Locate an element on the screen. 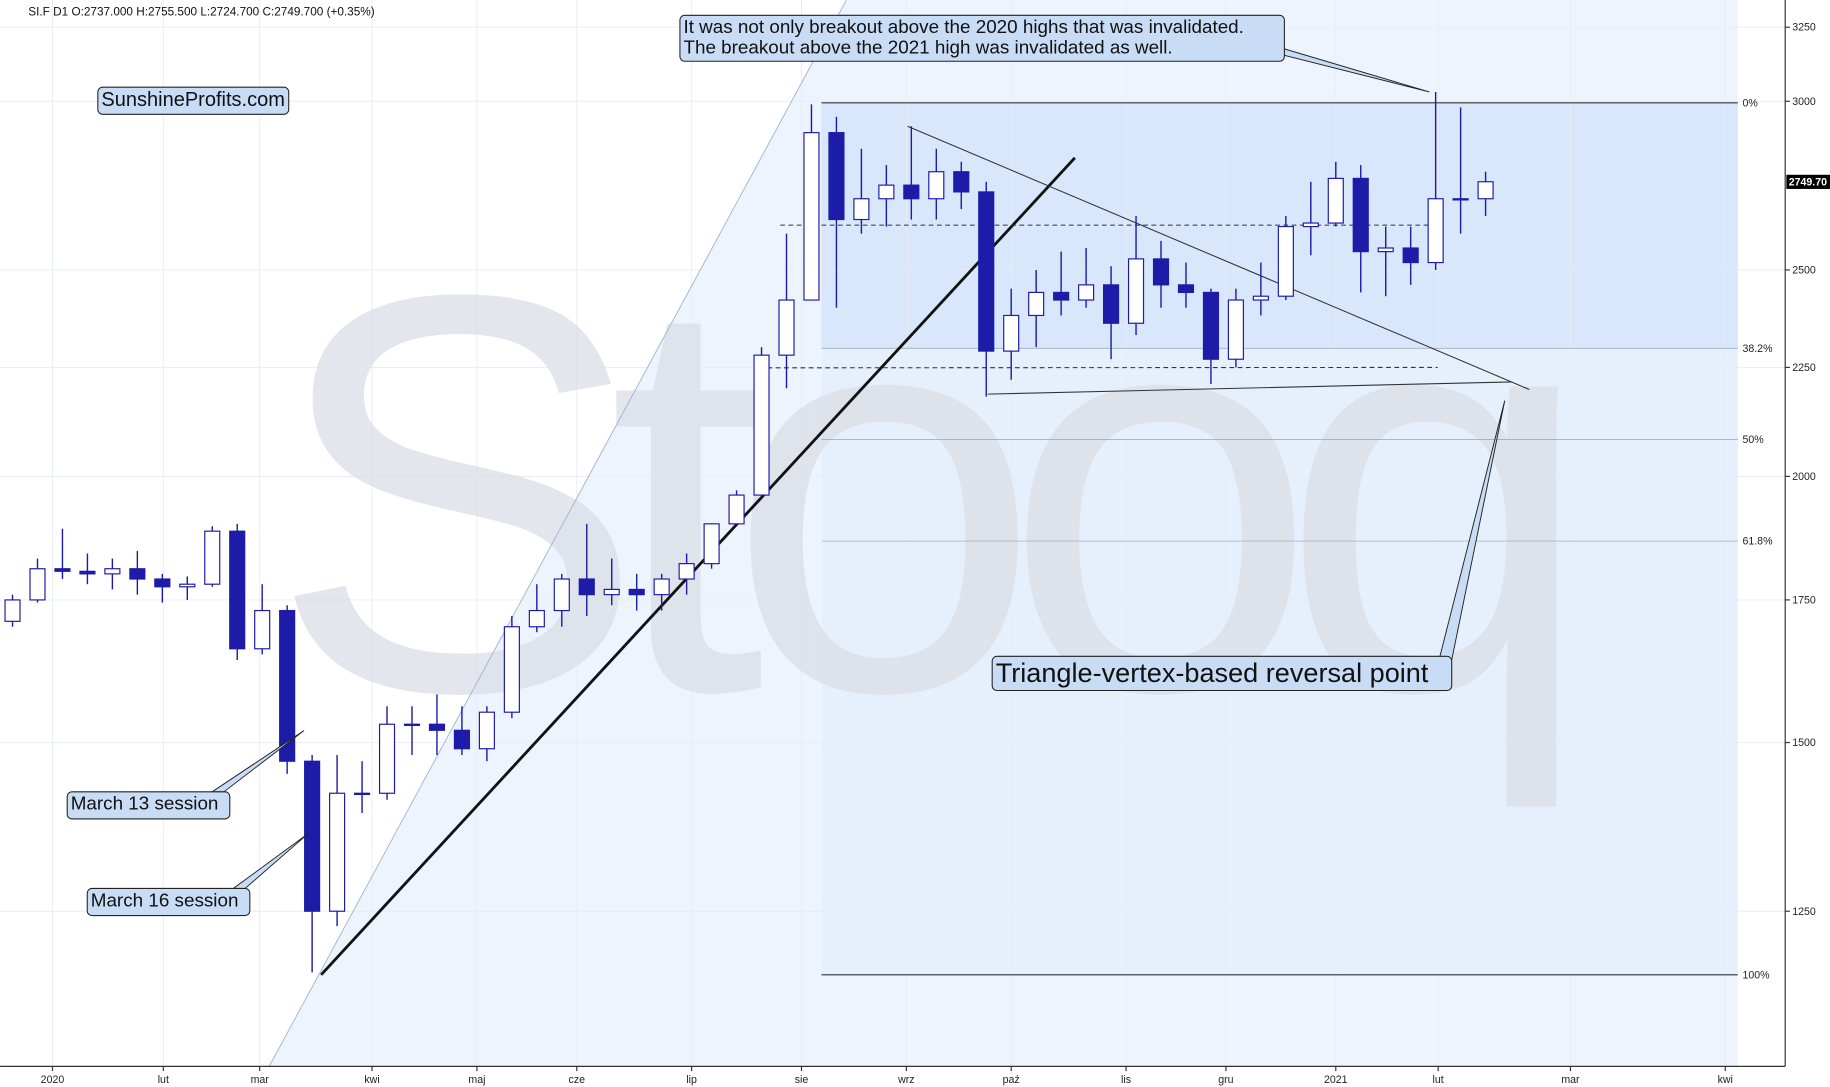 This screenshot has height=1087, width=1830. fib-label: 61.8% is located at coordinates (1757, 542).